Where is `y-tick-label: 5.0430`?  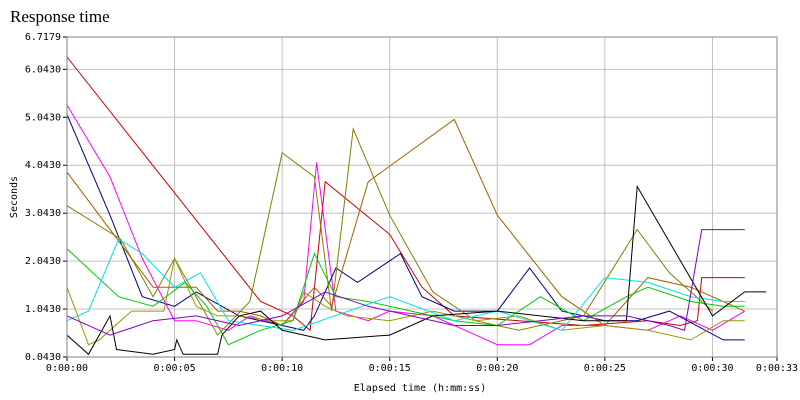
y-tick-label: 5.0430 is located at coordinates (43, 117).